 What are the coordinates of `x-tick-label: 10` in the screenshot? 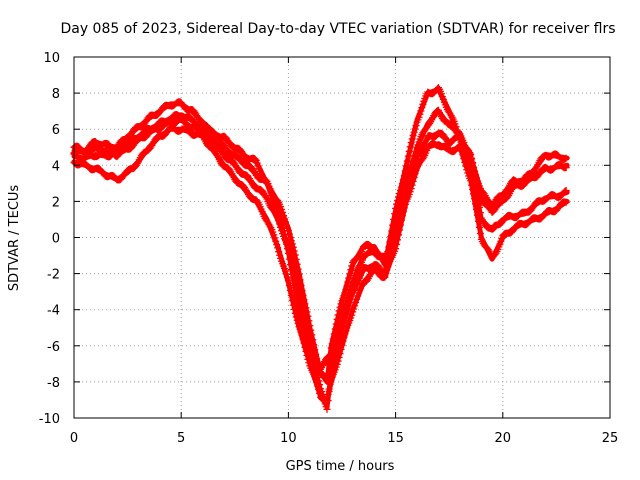 It's located at (288, 438).